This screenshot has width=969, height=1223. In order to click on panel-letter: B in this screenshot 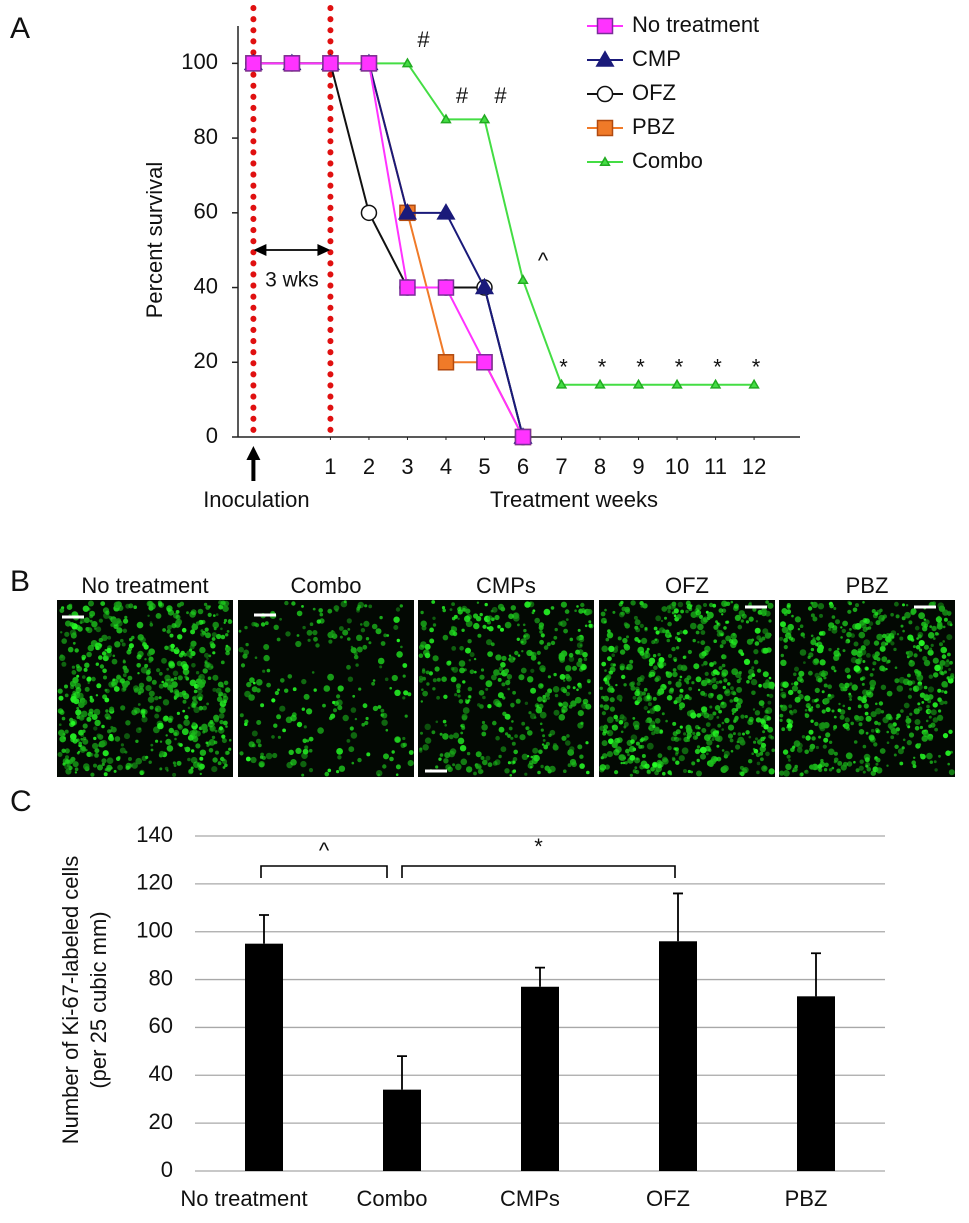, I will do `click(20, 581)`.